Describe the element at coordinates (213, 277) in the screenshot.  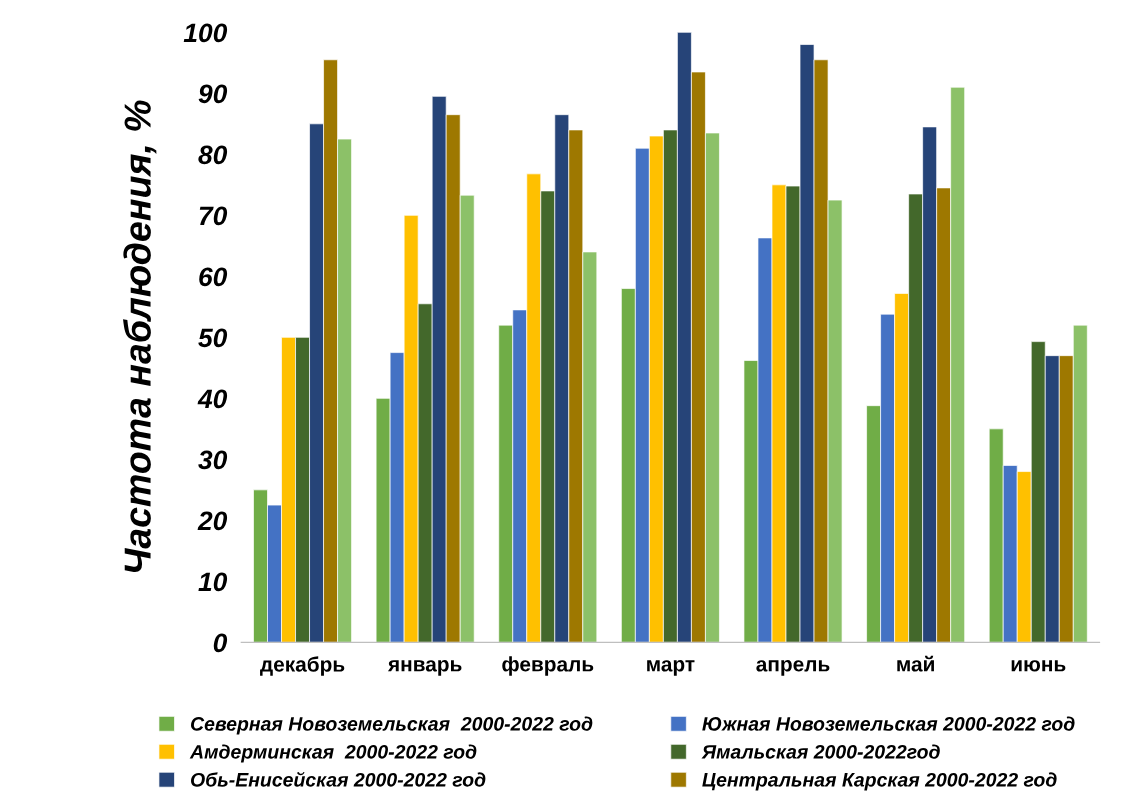
I see `y-tick-label: 60` at that location.